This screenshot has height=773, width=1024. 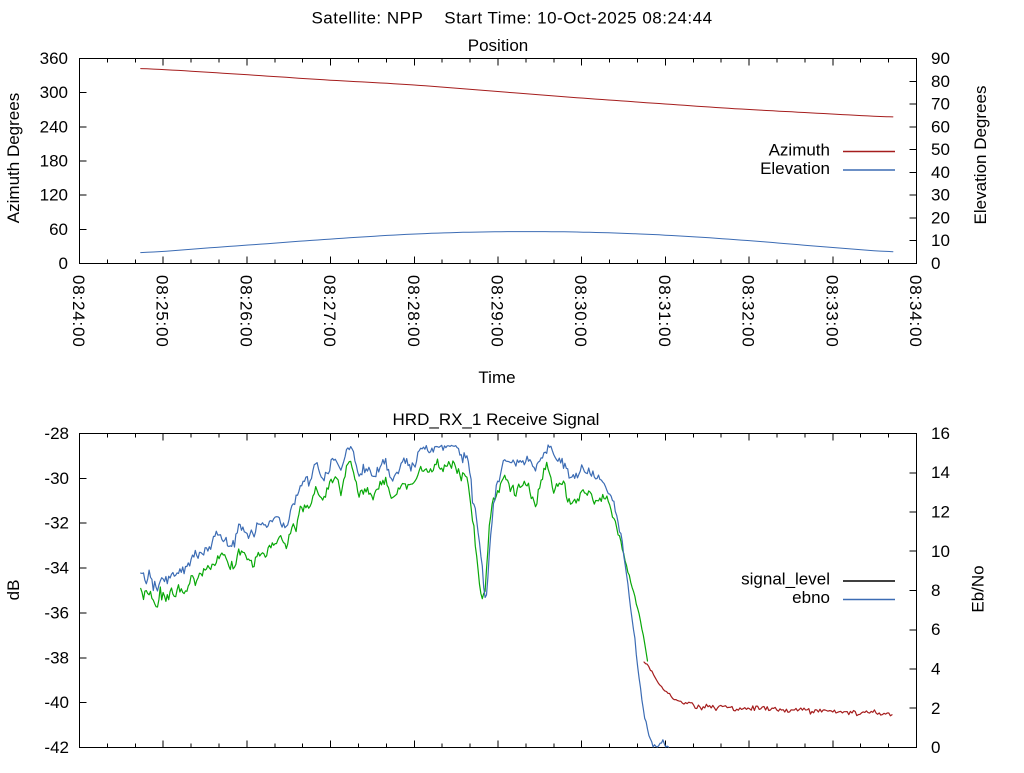 What do you see at coordinates (78, 311) in the screenshot?
I see `svg-text: 08:24:00` at bounding box center [78, 311].